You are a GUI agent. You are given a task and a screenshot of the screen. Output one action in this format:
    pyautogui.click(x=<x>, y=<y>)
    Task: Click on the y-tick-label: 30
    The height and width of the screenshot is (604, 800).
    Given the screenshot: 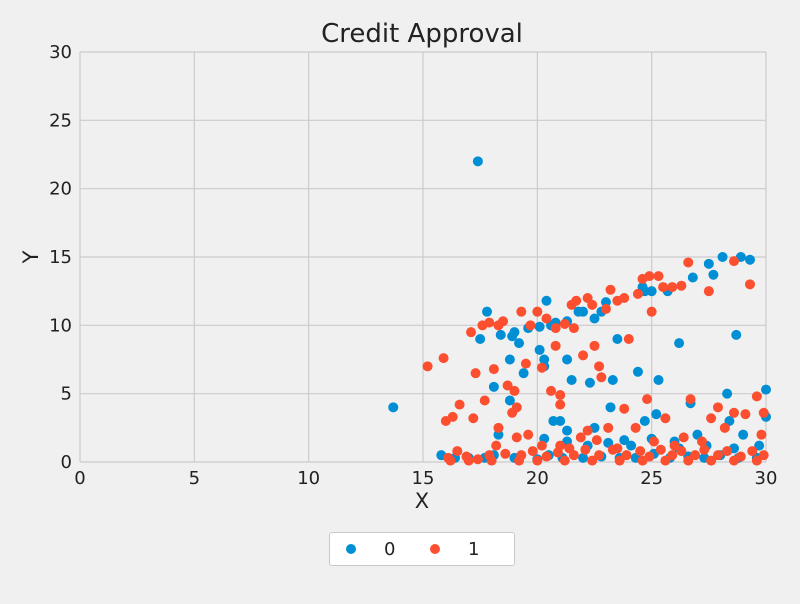 What is the action you would take?
    pyautogui.click(x=60, y=52)
    